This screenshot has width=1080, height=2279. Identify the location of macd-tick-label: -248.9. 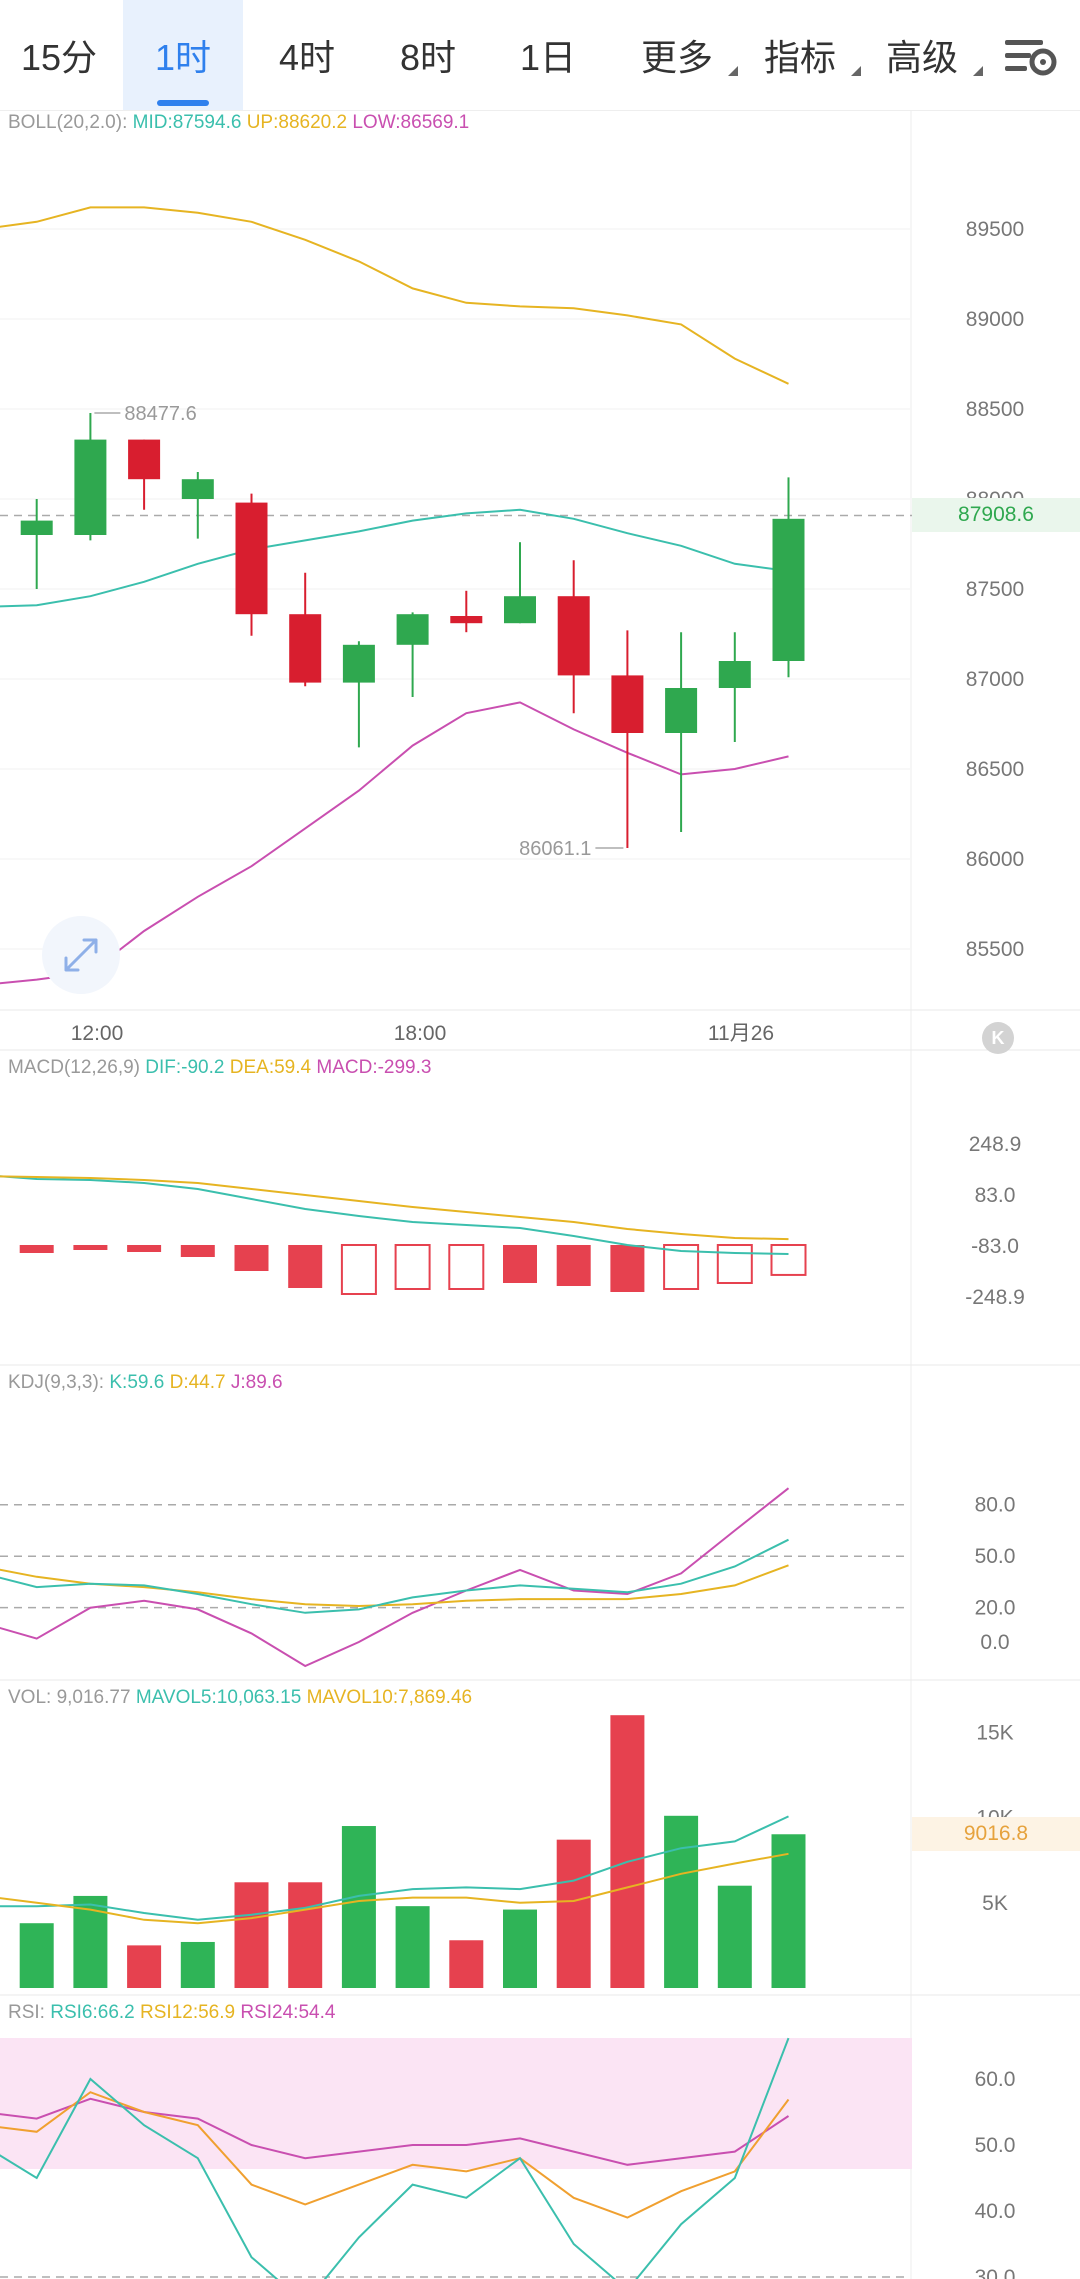
(995, 1297).